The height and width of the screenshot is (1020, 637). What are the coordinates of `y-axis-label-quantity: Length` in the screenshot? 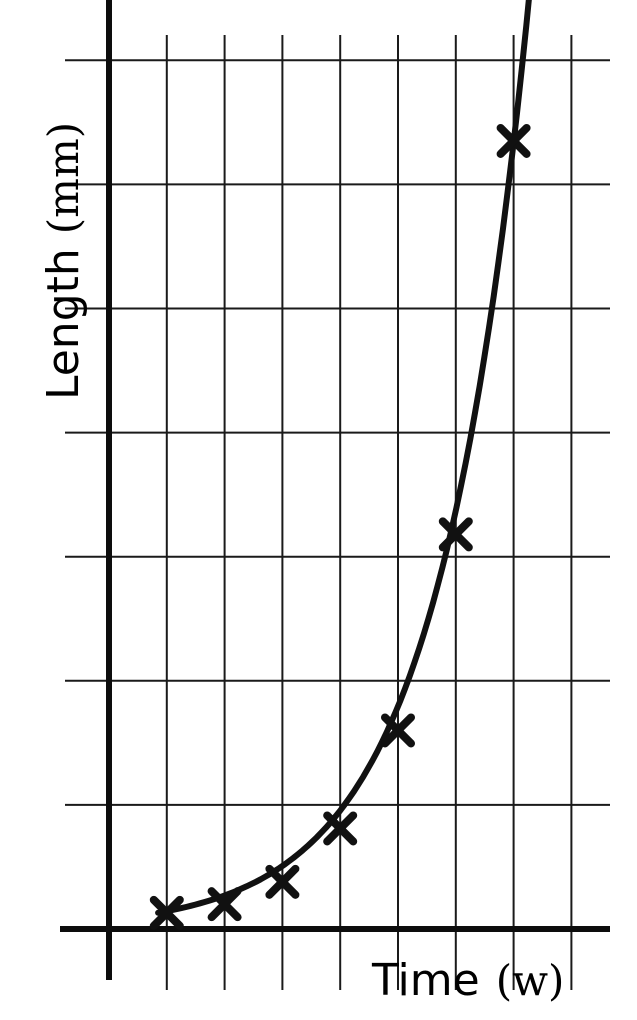 It's located at (63, 324).